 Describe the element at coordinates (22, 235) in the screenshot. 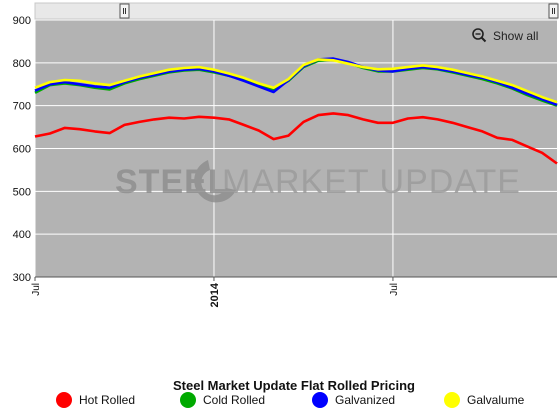

I see `y-tick-label: 400` at that location.